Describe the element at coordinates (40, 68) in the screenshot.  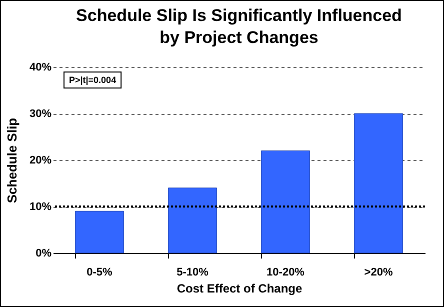
I see `y-tick-label: 40%` at that location.